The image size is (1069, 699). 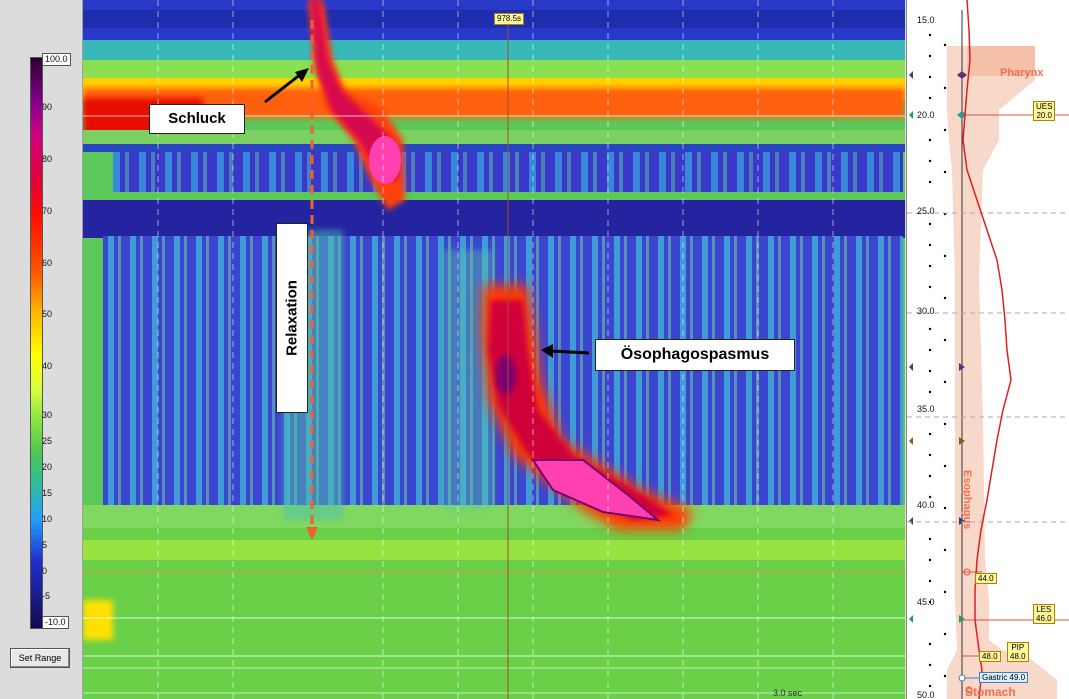 I want to click on stomach-label: Stomach, so click(x=990, y=692).